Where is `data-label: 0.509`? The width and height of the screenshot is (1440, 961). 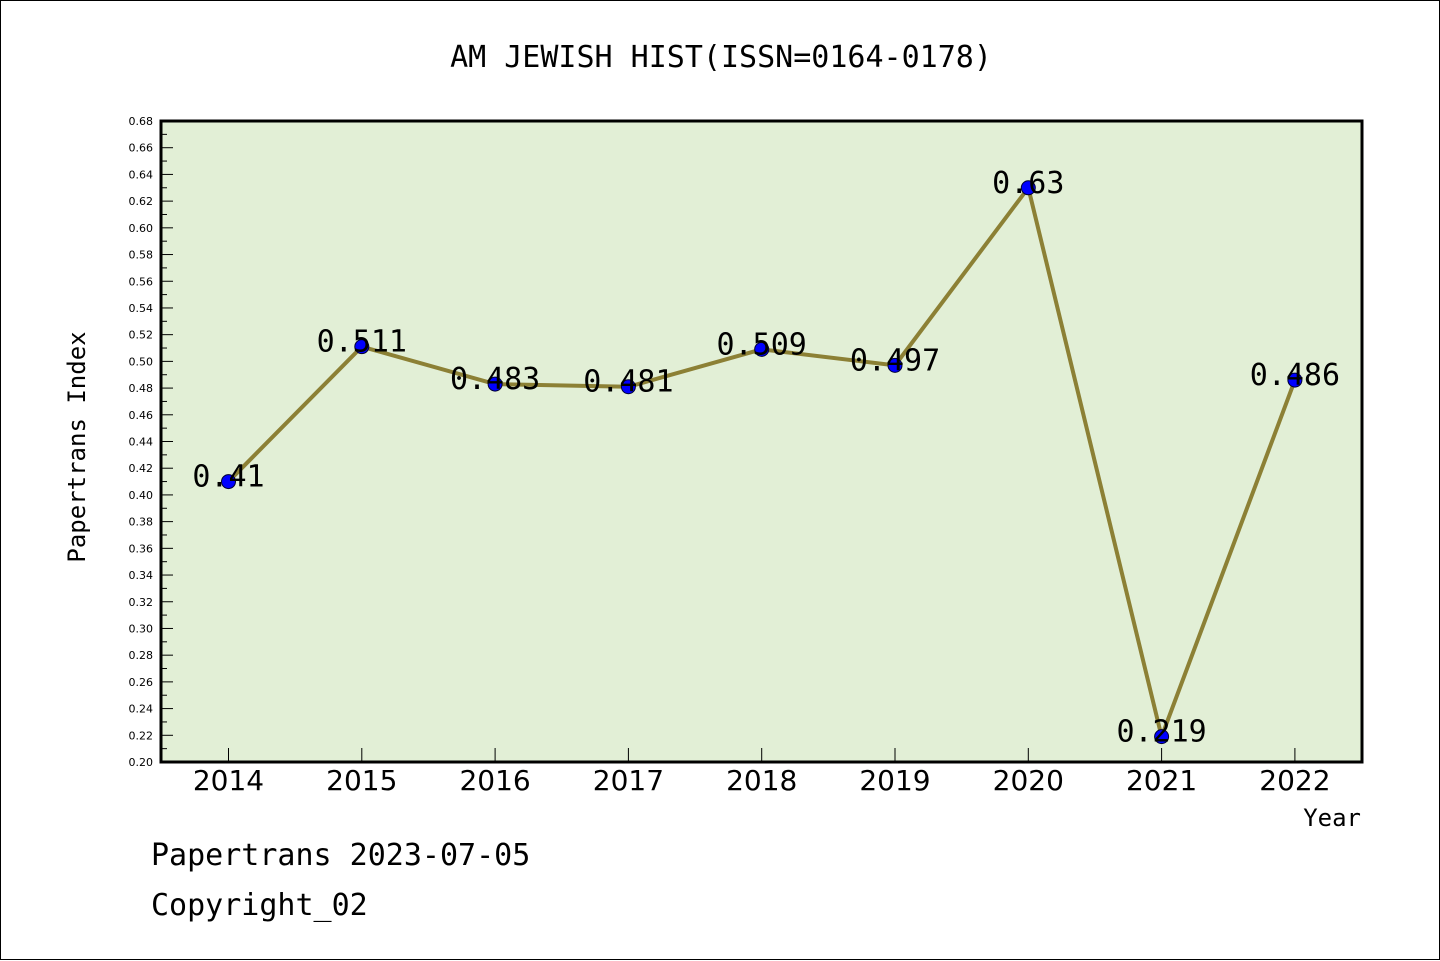
data-label: 0.509 is located at coordinates (762, 344).